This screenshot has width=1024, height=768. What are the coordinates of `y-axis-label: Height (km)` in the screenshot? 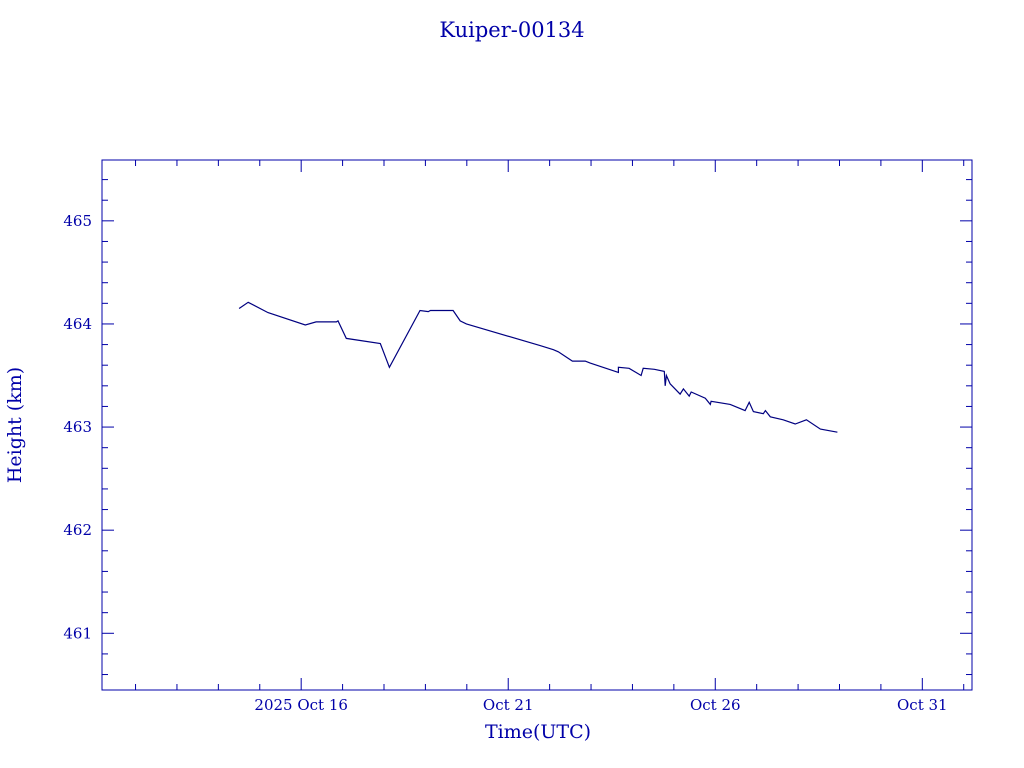 It's located at (15, 425).